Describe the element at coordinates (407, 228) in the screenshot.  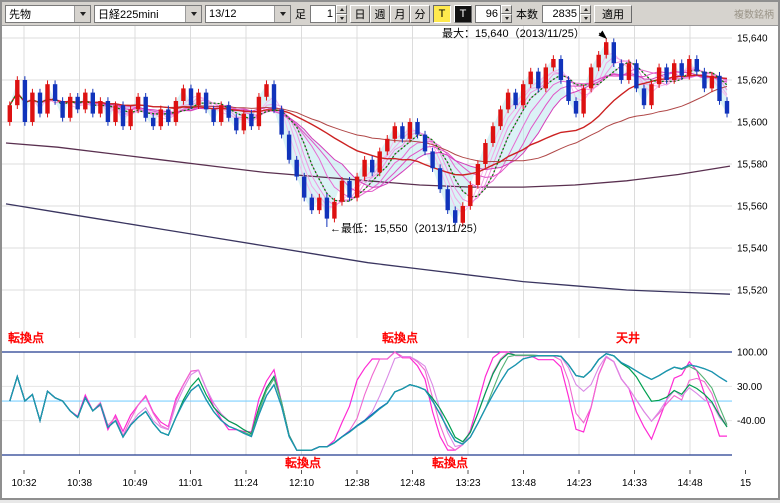
I see `min-annotation: ←最低：15,550（2013/11/25）` at that location.